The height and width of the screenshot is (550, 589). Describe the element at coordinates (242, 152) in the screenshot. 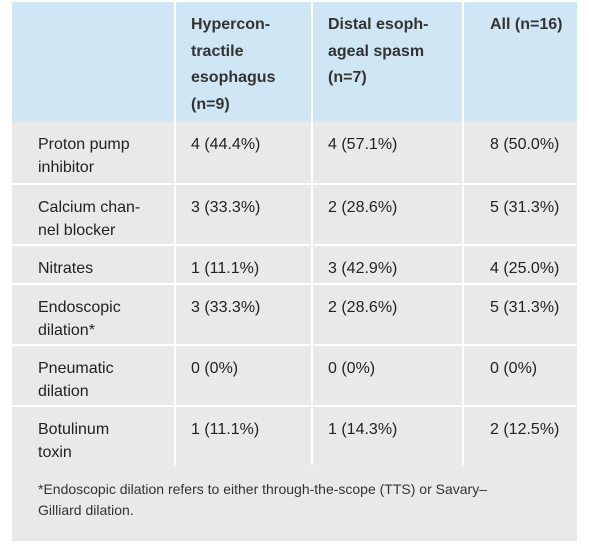

I see `value-cell: 4 (44.4%)` at that location.